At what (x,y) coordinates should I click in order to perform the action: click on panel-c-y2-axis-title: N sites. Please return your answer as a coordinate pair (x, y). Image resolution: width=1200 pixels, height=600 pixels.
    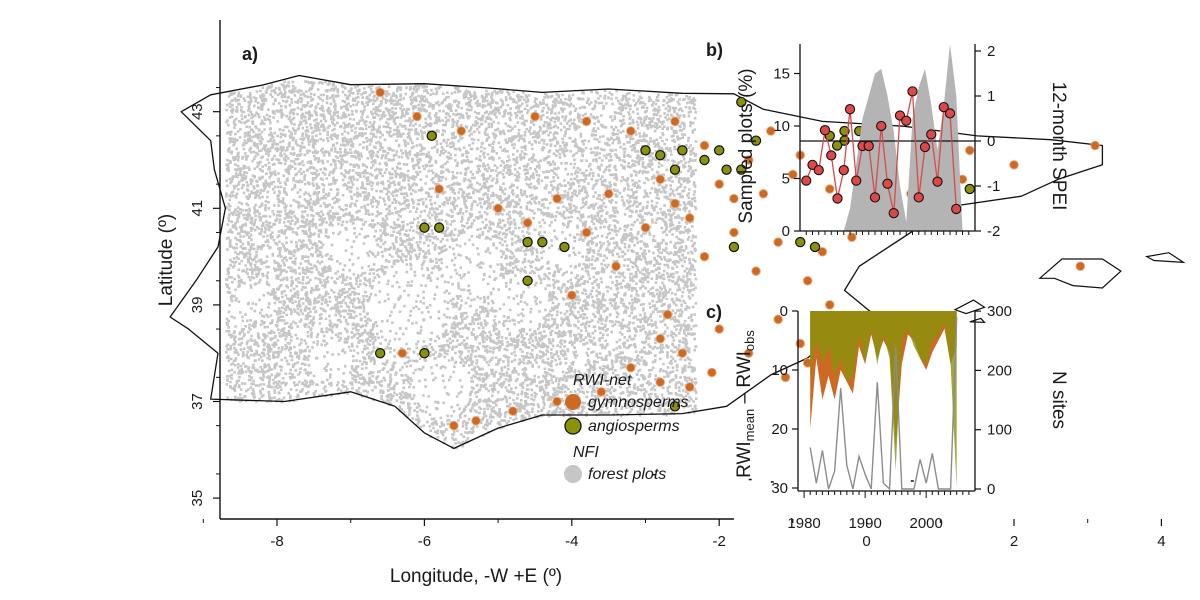
    Looking at the image, I should click on (1058, 400).